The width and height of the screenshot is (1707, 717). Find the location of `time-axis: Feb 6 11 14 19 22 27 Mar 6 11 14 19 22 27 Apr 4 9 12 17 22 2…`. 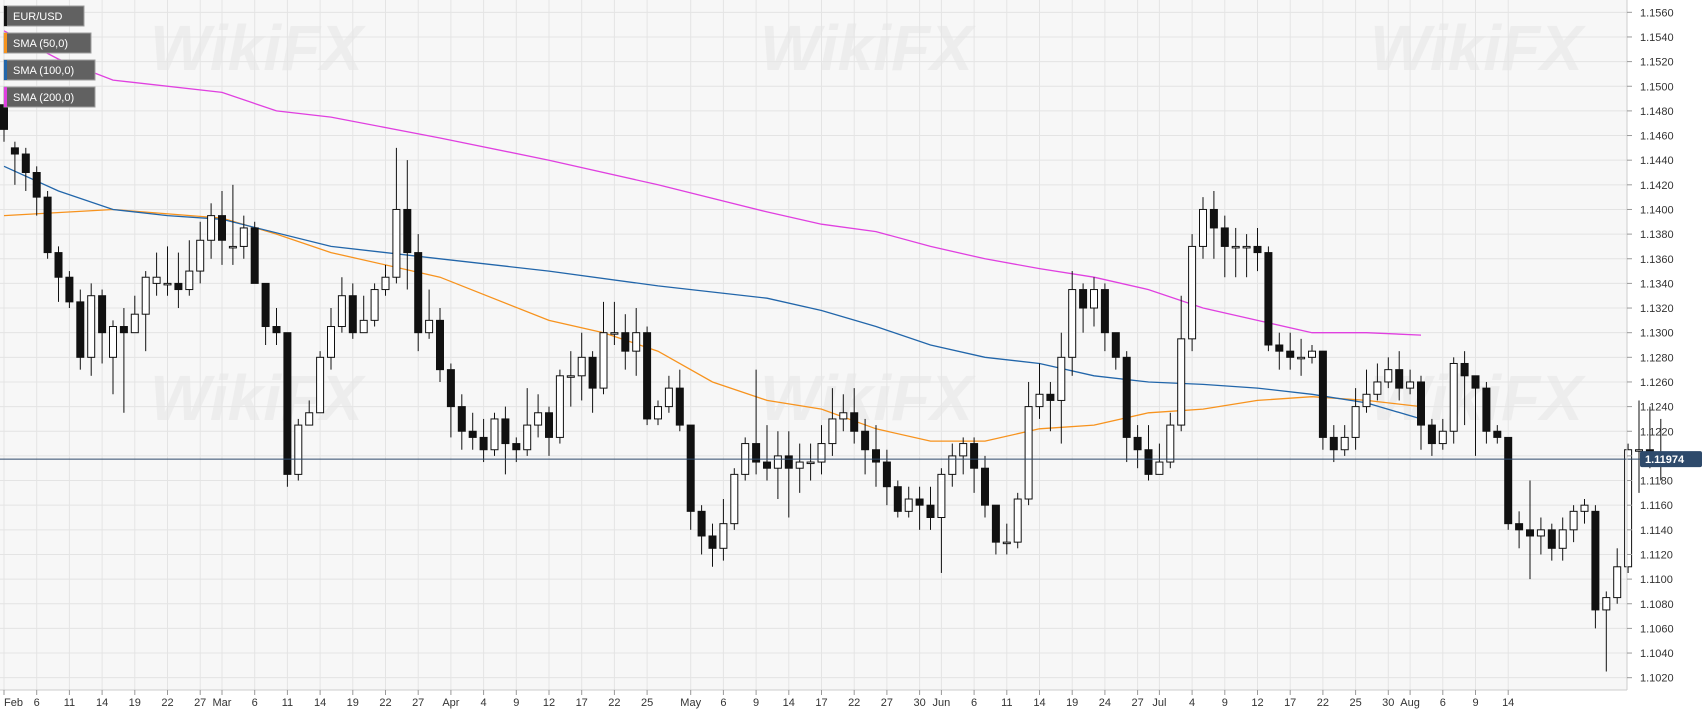

time-axis: Feb 6 11 14 19 22 27 Mar 6 11 14 19 22 27 Apr 4 9 12 17 22 2… is located at coordinates (758, 699).